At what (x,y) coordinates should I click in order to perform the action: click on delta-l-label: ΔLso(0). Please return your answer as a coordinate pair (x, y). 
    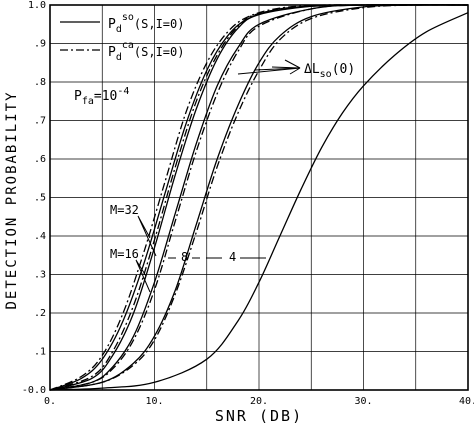
    Looking at the image, I should click on (329, 71).